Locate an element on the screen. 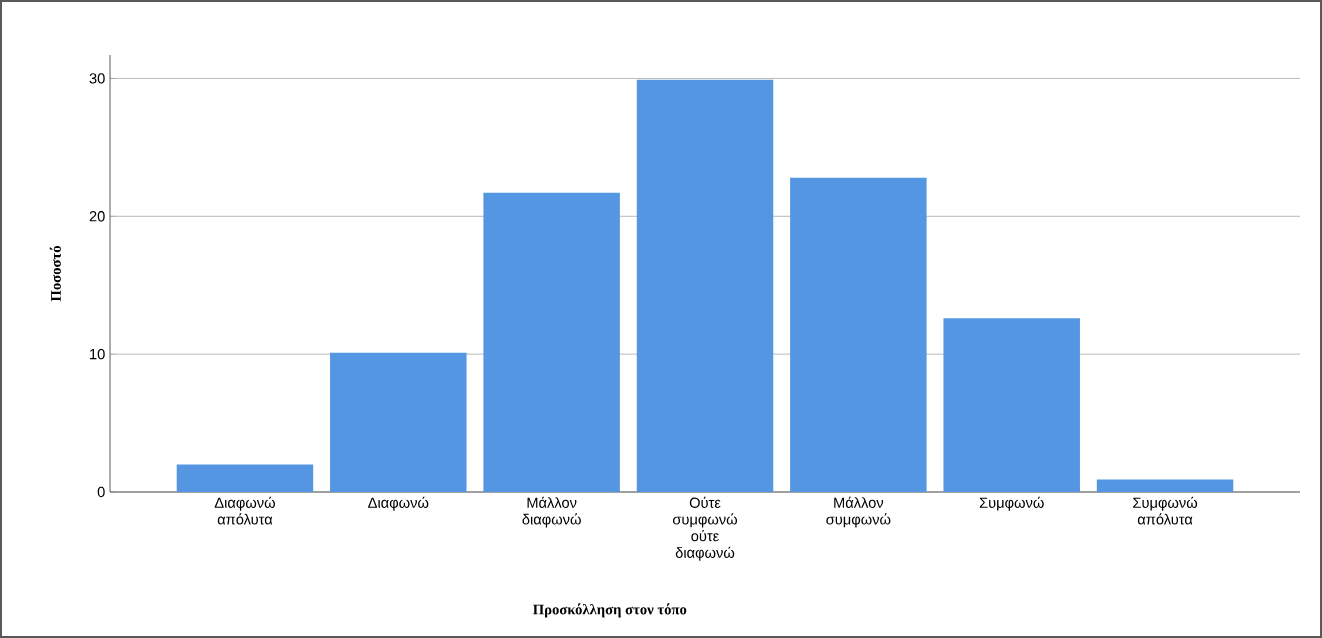  x-axis-title: Προσκόλληση στον τόπο is located at coordinates (610, 610).